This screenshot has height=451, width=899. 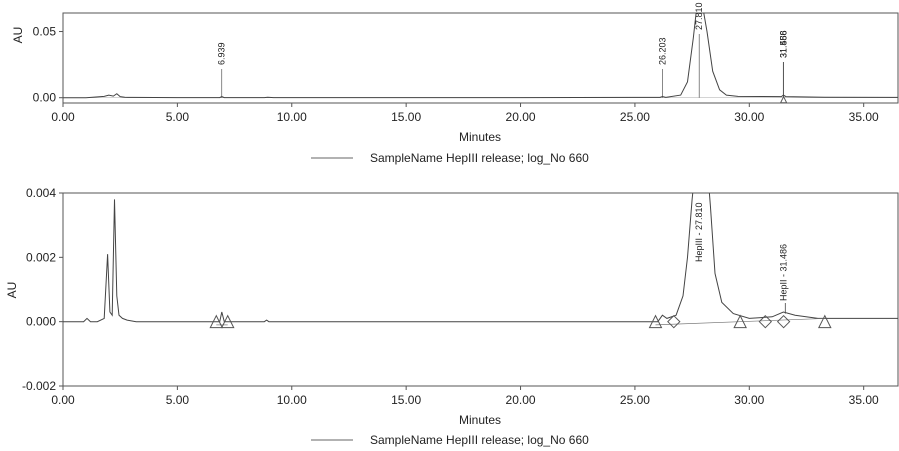 I want to click on y-tick-label: -0.002, so click(x=39, y=386).